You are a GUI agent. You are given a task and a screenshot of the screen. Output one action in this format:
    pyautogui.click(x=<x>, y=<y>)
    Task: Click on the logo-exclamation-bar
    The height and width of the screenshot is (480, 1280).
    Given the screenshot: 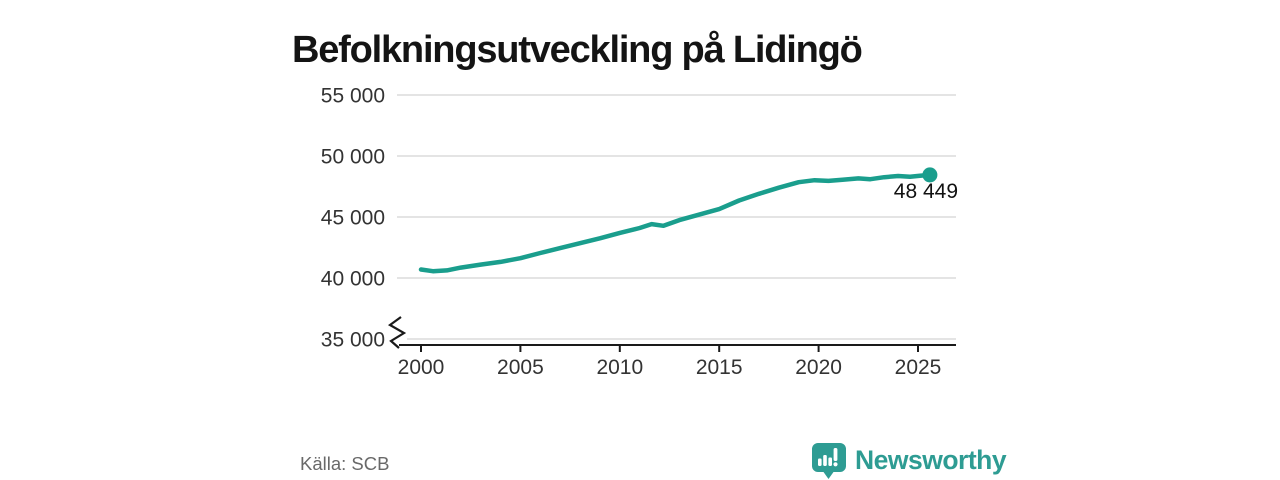 What is the action you would take?
    pyautogui.click(x=835, y=454)
    